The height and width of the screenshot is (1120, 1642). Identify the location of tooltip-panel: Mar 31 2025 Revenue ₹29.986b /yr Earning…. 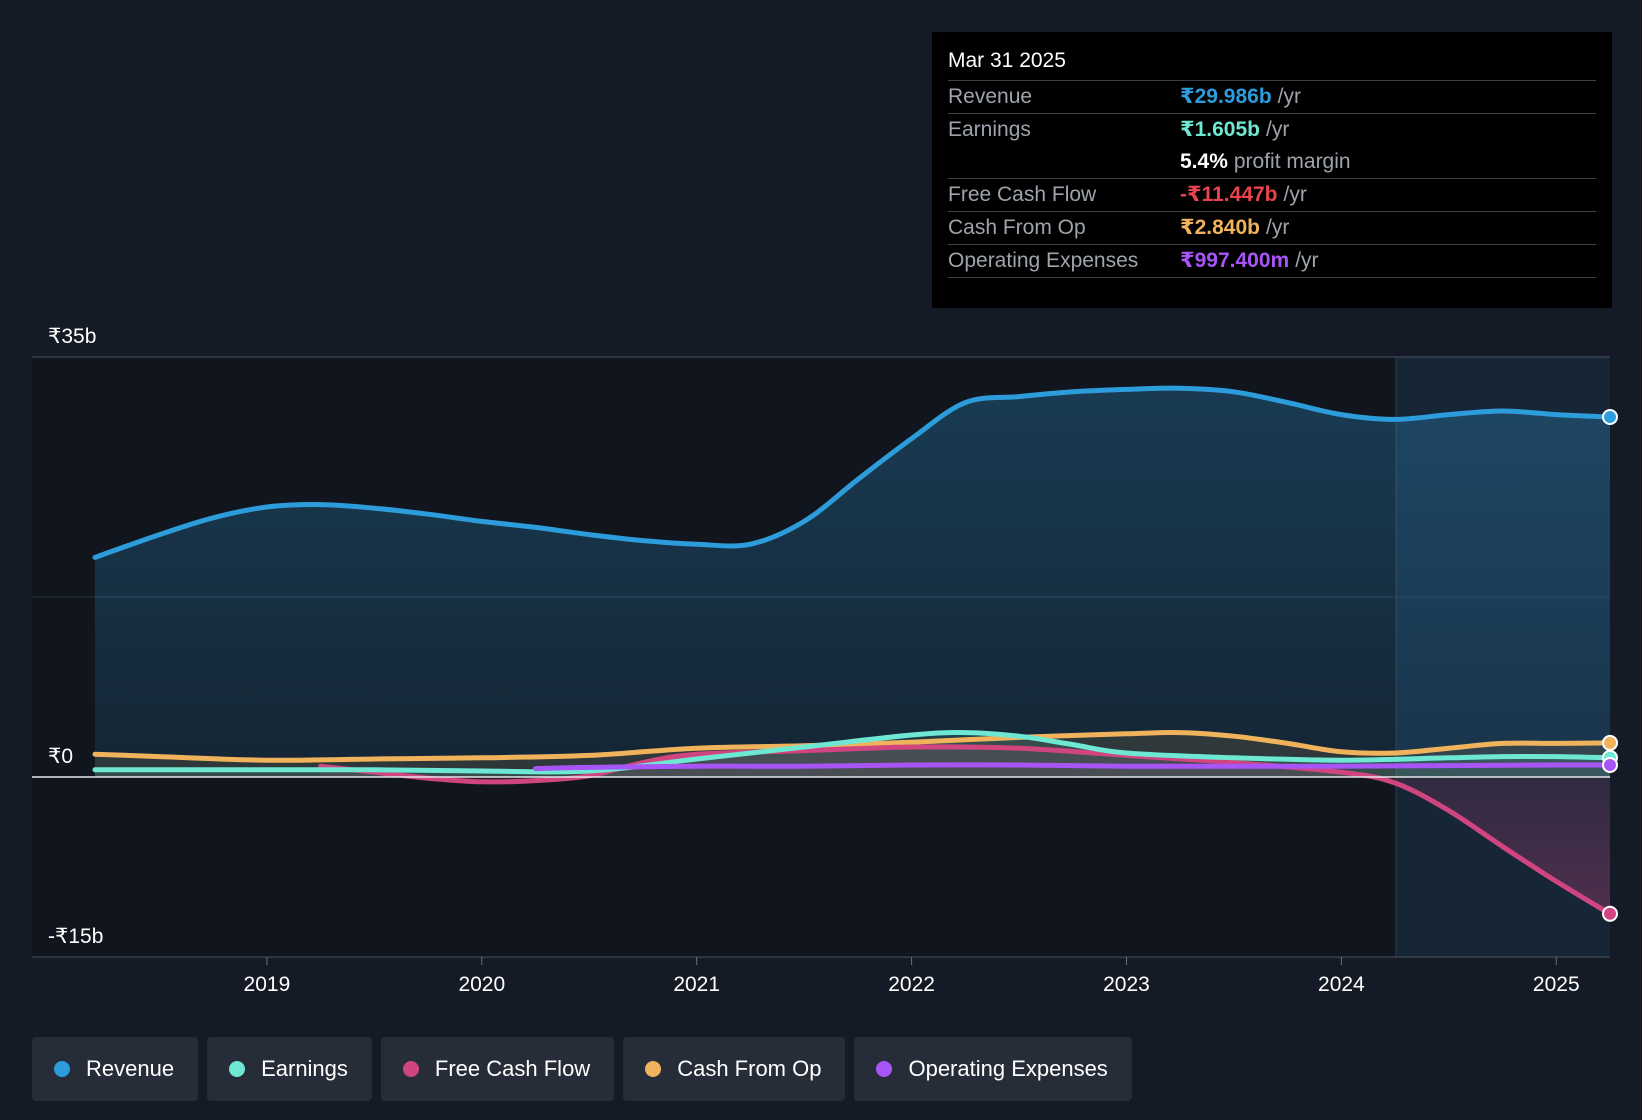
(1272, 170).